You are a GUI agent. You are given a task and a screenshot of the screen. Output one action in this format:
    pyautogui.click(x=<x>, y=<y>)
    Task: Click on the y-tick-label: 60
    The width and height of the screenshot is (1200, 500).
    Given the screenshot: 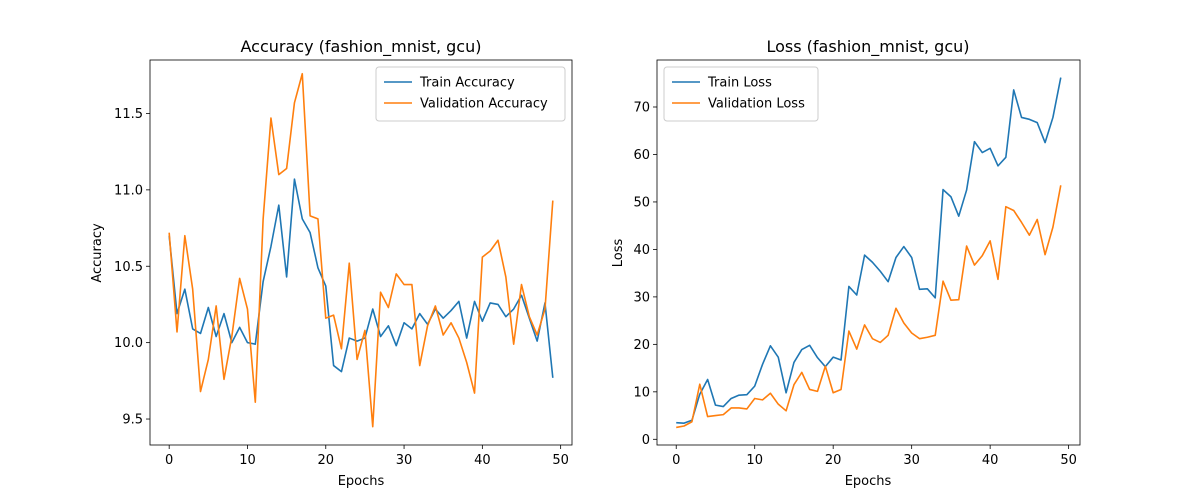 What is the action you would take?
    pyautogui.click(x=641, y=155)
    